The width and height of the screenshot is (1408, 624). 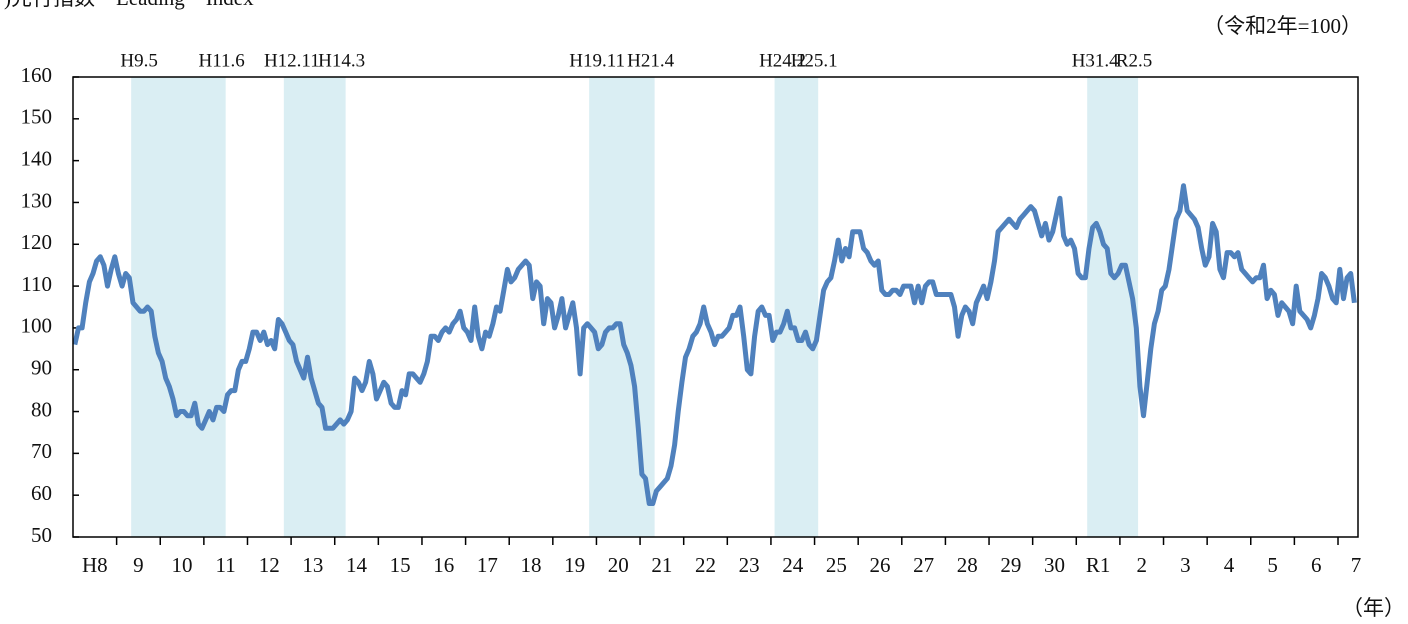 What do you see at coordinates (37, 242) in the screenshot?
I see `y-tick-label: 120` at bounding box center [37, 242].